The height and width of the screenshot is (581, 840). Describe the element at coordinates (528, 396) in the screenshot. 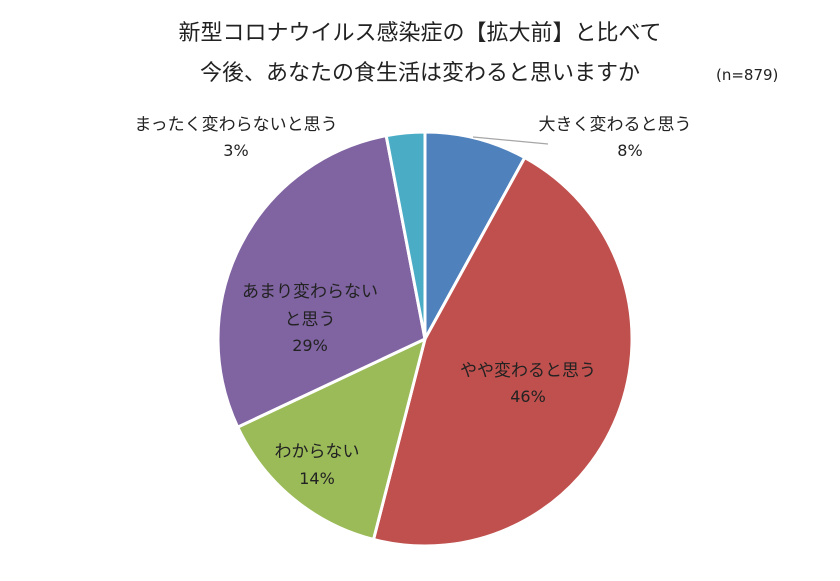

I see `slice-pct-somewhat-change: 46%` at that location.